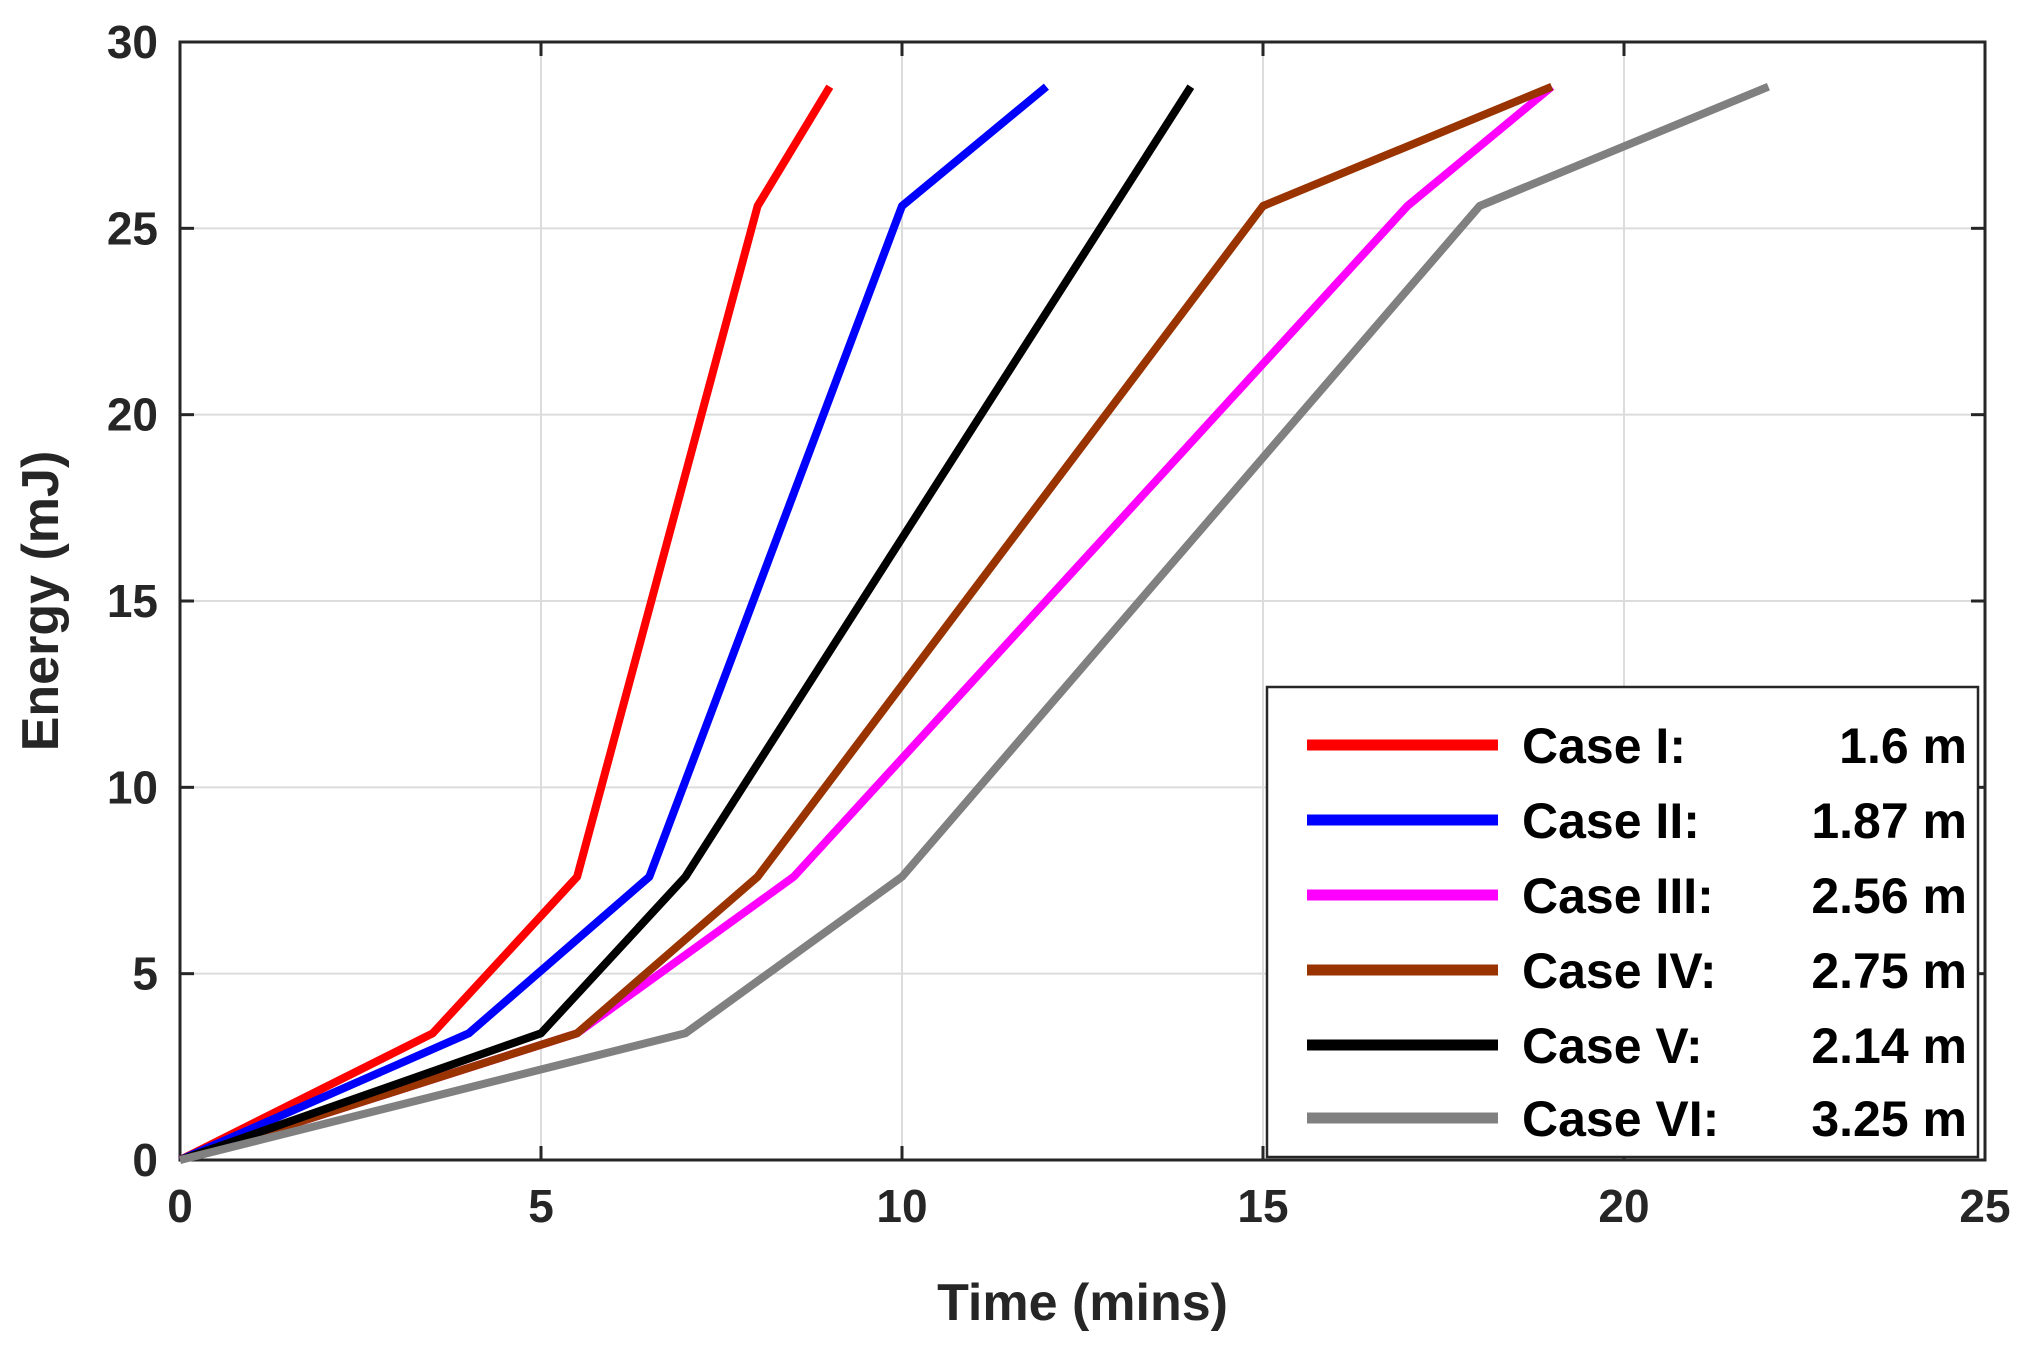  Describe the element at coordinates (1623, 1206) in the screenshot. I see `x-tick-label: 20` at that location.